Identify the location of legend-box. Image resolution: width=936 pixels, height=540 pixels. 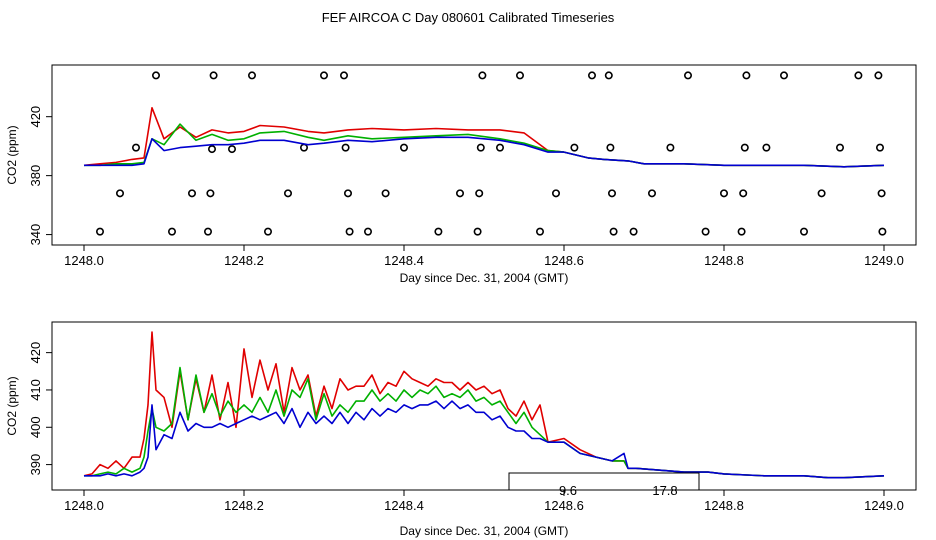
(604, 481).